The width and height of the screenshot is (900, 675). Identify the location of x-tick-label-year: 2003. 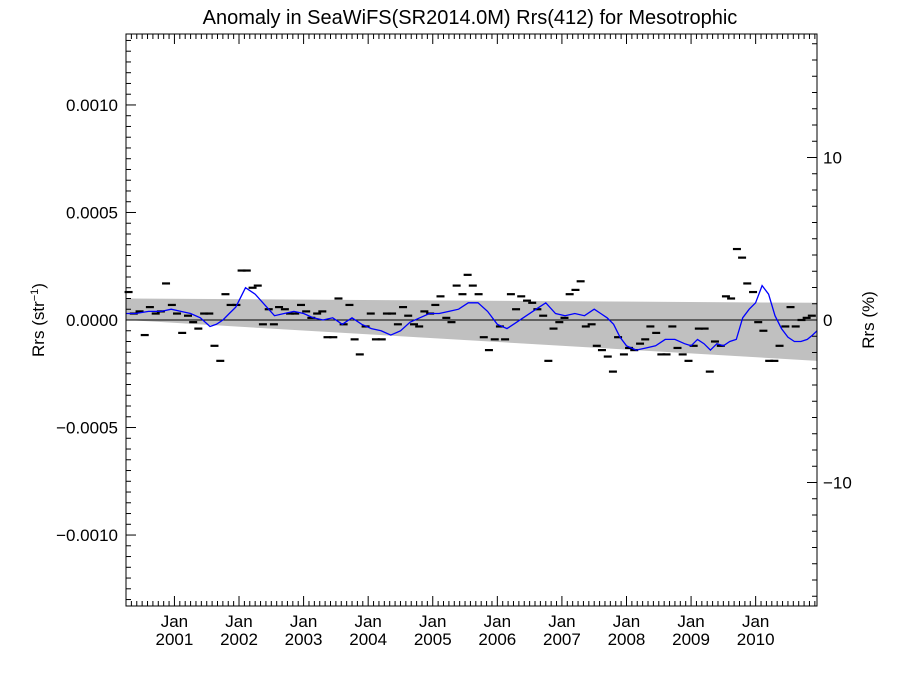
(304, 639).